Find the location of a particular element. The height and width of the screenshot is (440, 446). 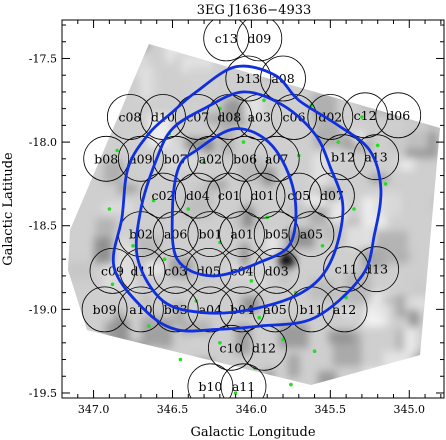

field-label: a02 is located at coordinates (210, 158).